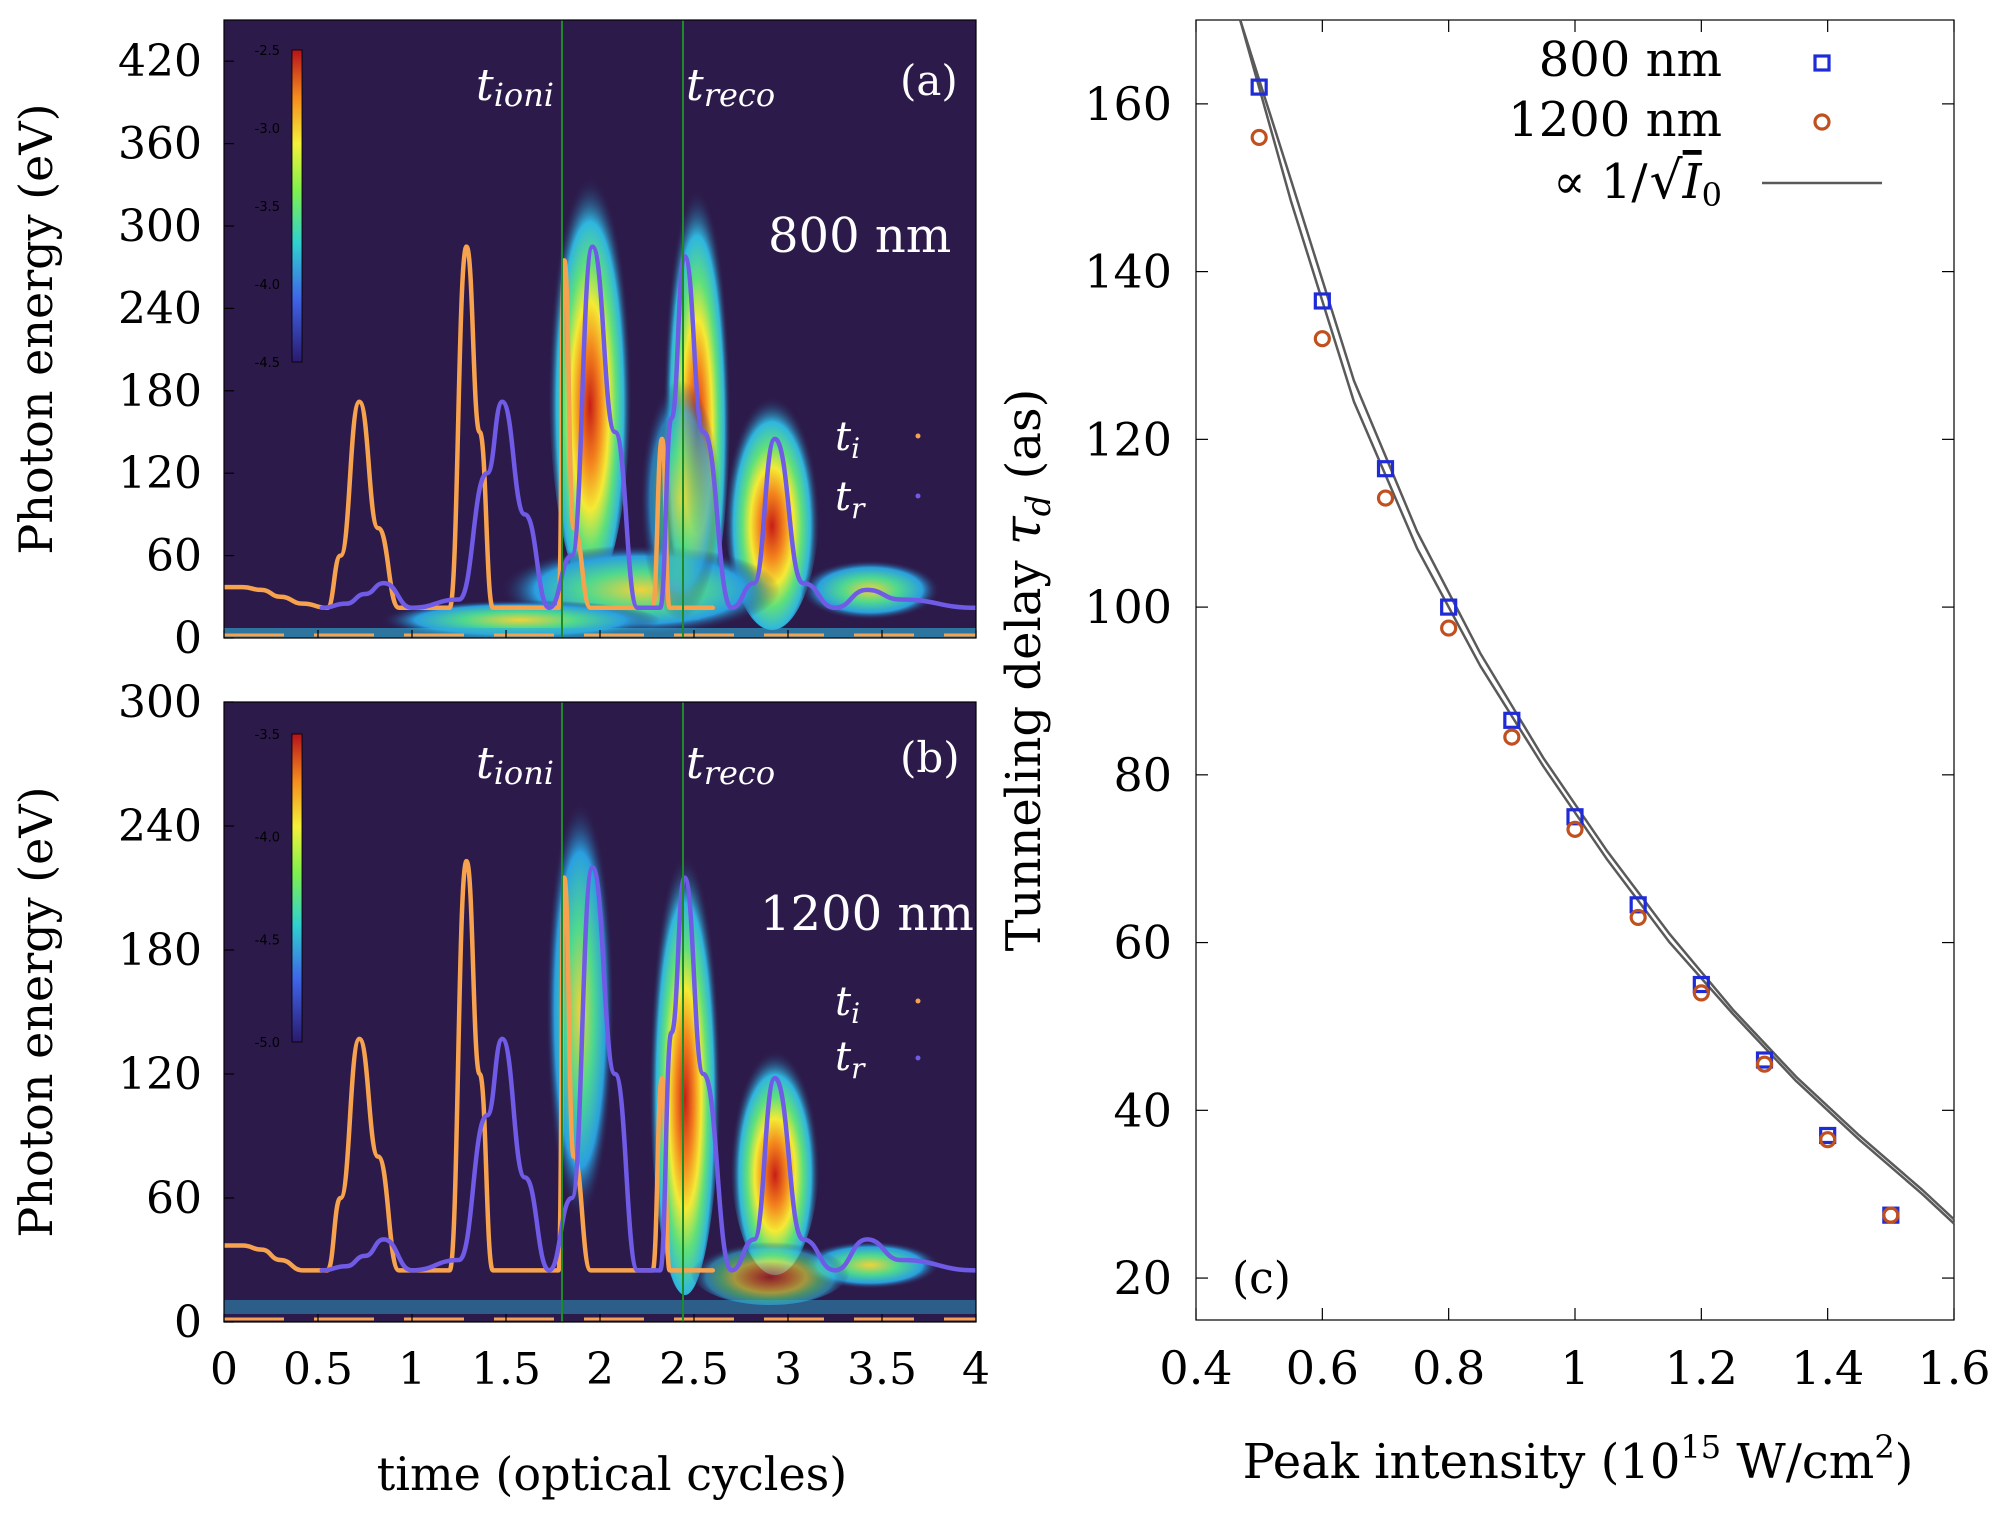 This screenshot has width=1997, height=1533. Describe the element at coordinates (318, 1369) in the screenshot. I see `x-tick-label: 0.5` at that location.